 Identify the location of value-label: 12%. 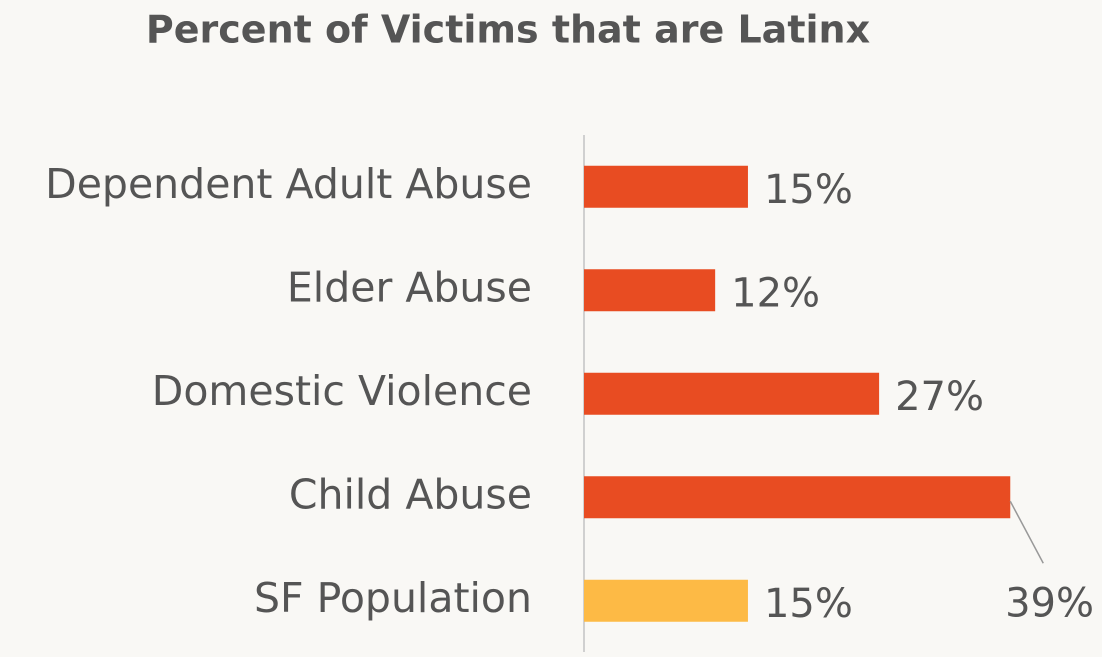
(775, 293).